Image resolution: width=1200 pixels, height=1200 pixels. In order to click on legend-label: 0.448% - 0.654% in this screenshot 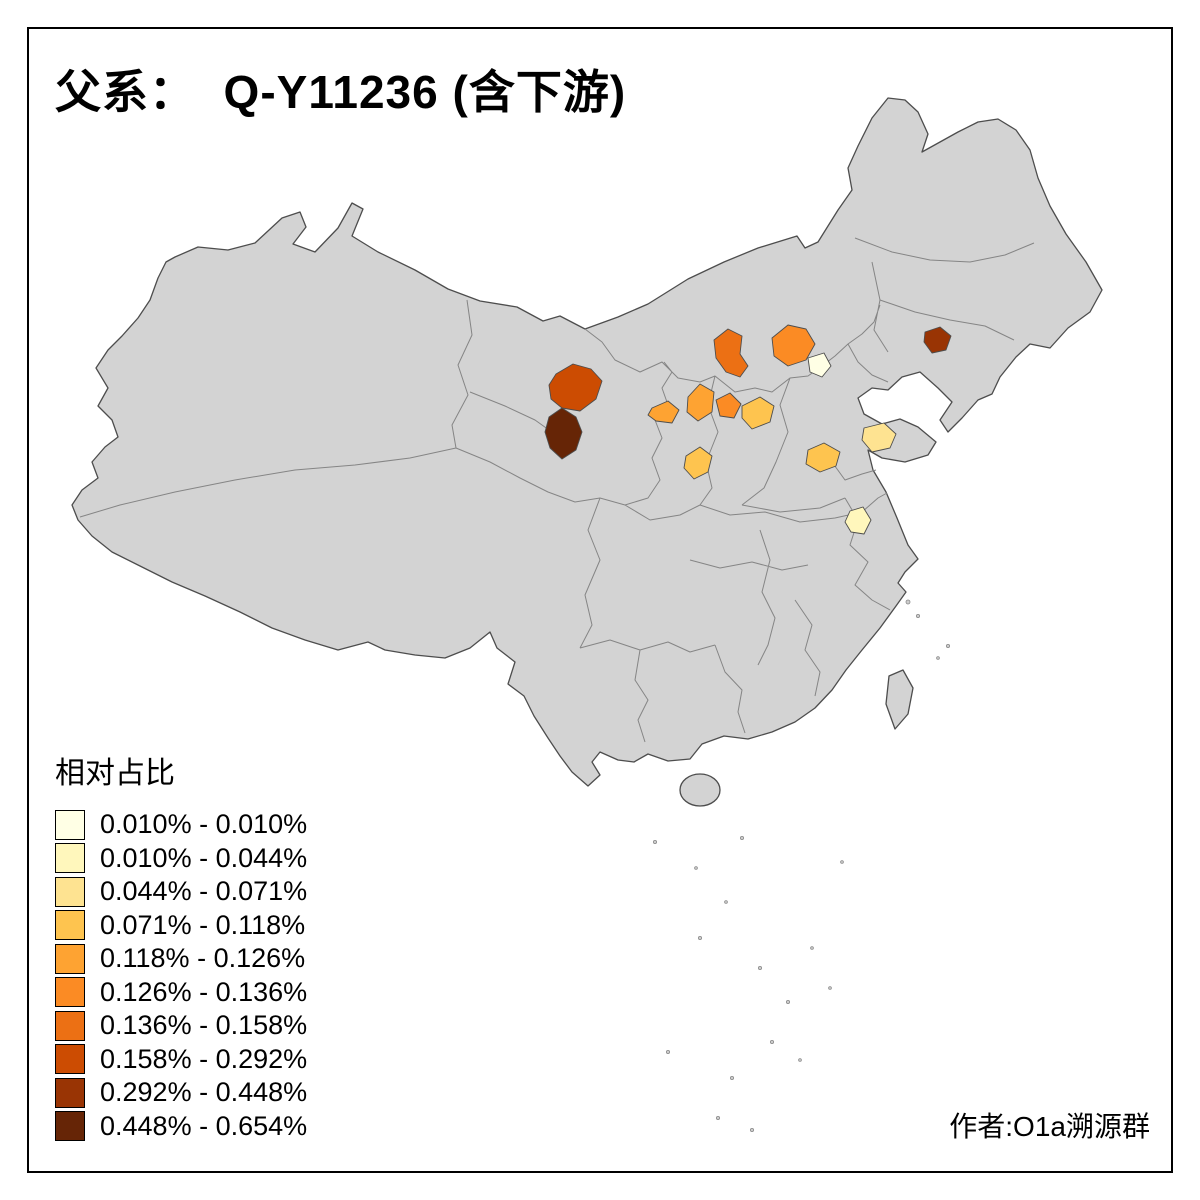, I will do `click(204, 1125)`.